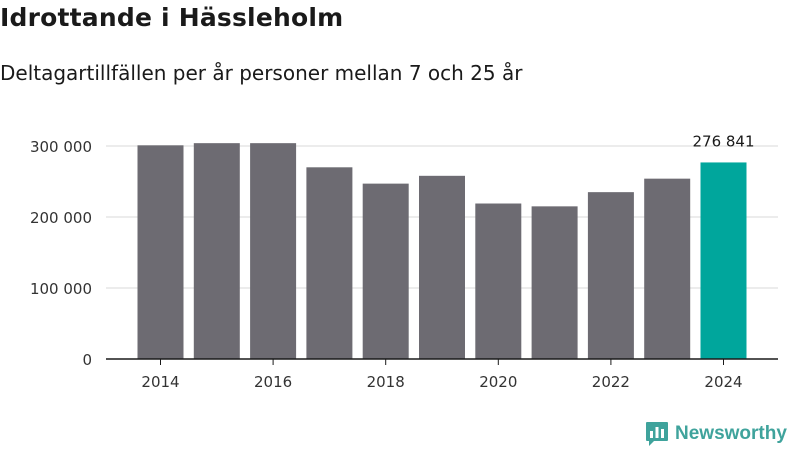  Describe the element at coordinates (386, 382) in the screenshot. I see `x-tick-label: 2018` at that location.